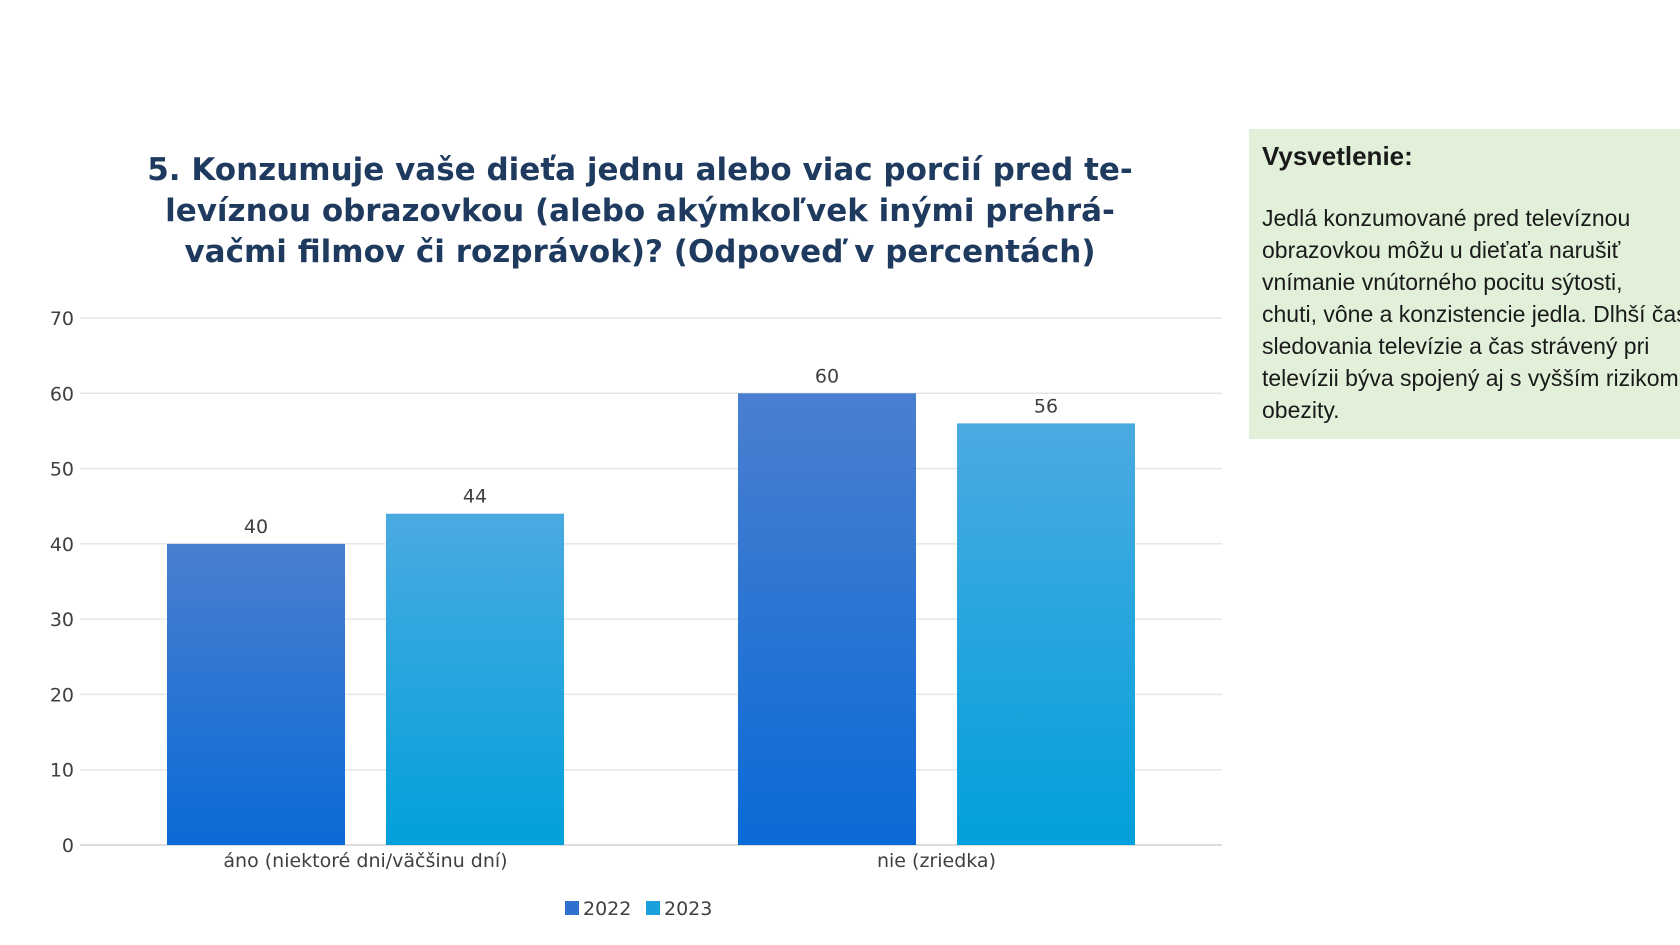 This screenshot has width=1680, height=945. I want to click on y-tick-label: 10, so click(62, 771).